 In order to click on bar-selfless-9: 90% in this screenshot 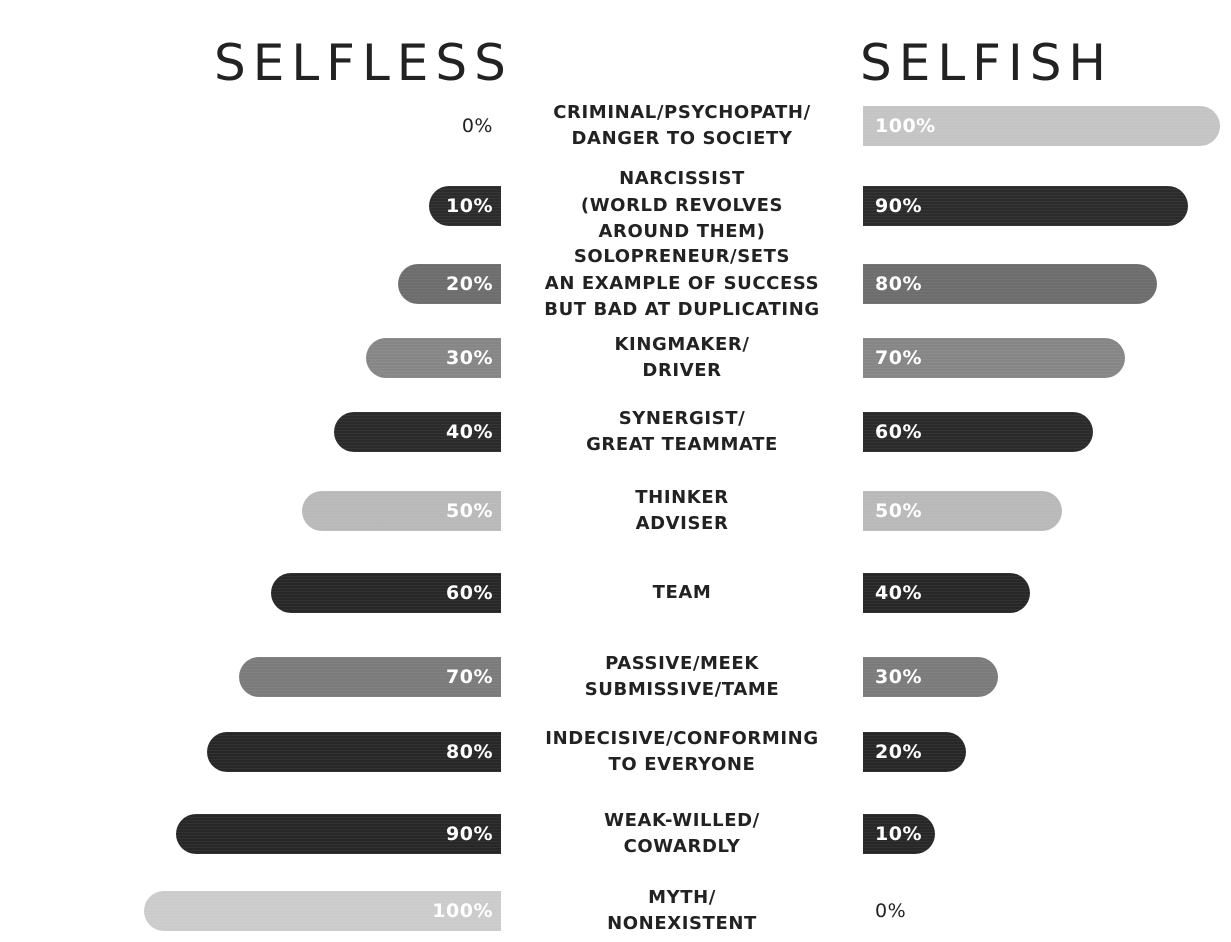, I will do `click(338, 834)`.